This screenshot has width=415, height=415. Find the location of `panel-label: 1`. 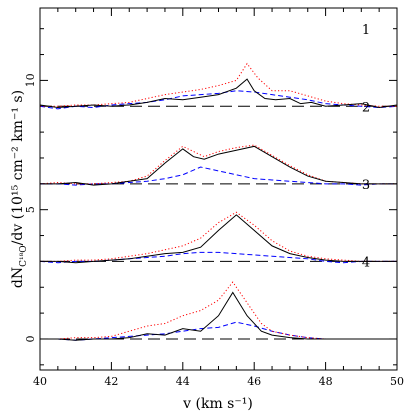

panel-label: 1 is located at coordinates (366, 30).